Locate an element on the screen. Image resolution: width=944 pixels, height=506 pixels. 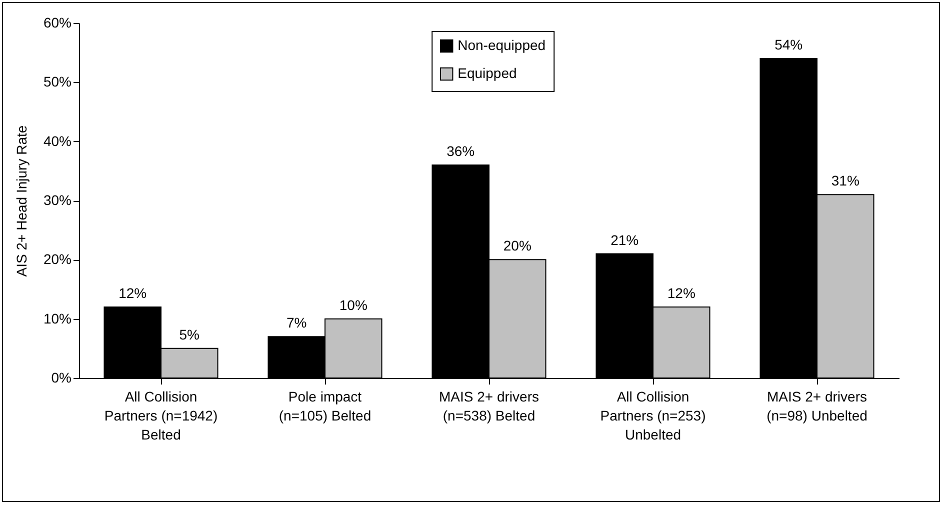
x-tick-label: All Collision Partners (n=253) Unbelted is located at coordinates (653, 415).